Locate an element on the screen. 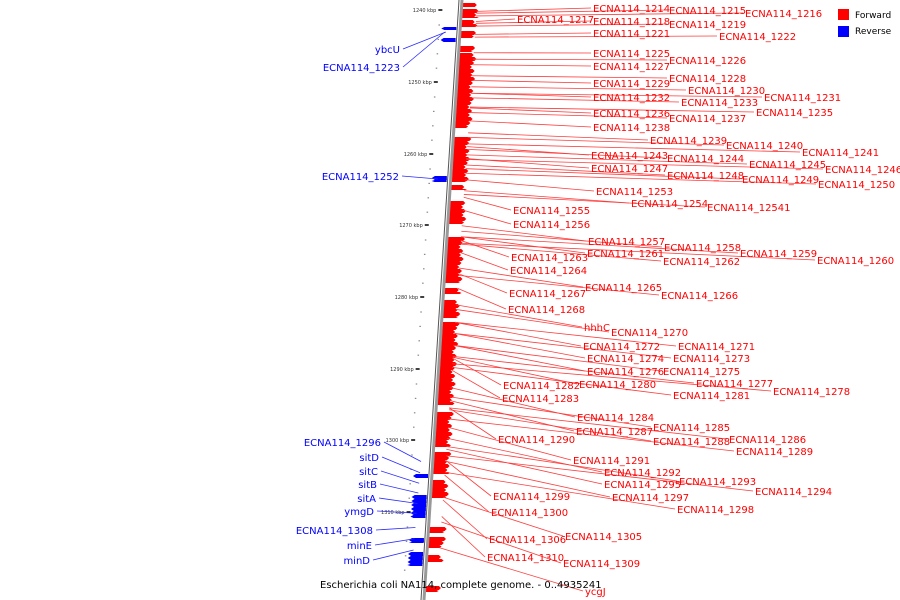 This screenshot has height=600, width=900. forward-gene-label: ECNA114_1233 is located at coordinates (719, 103).